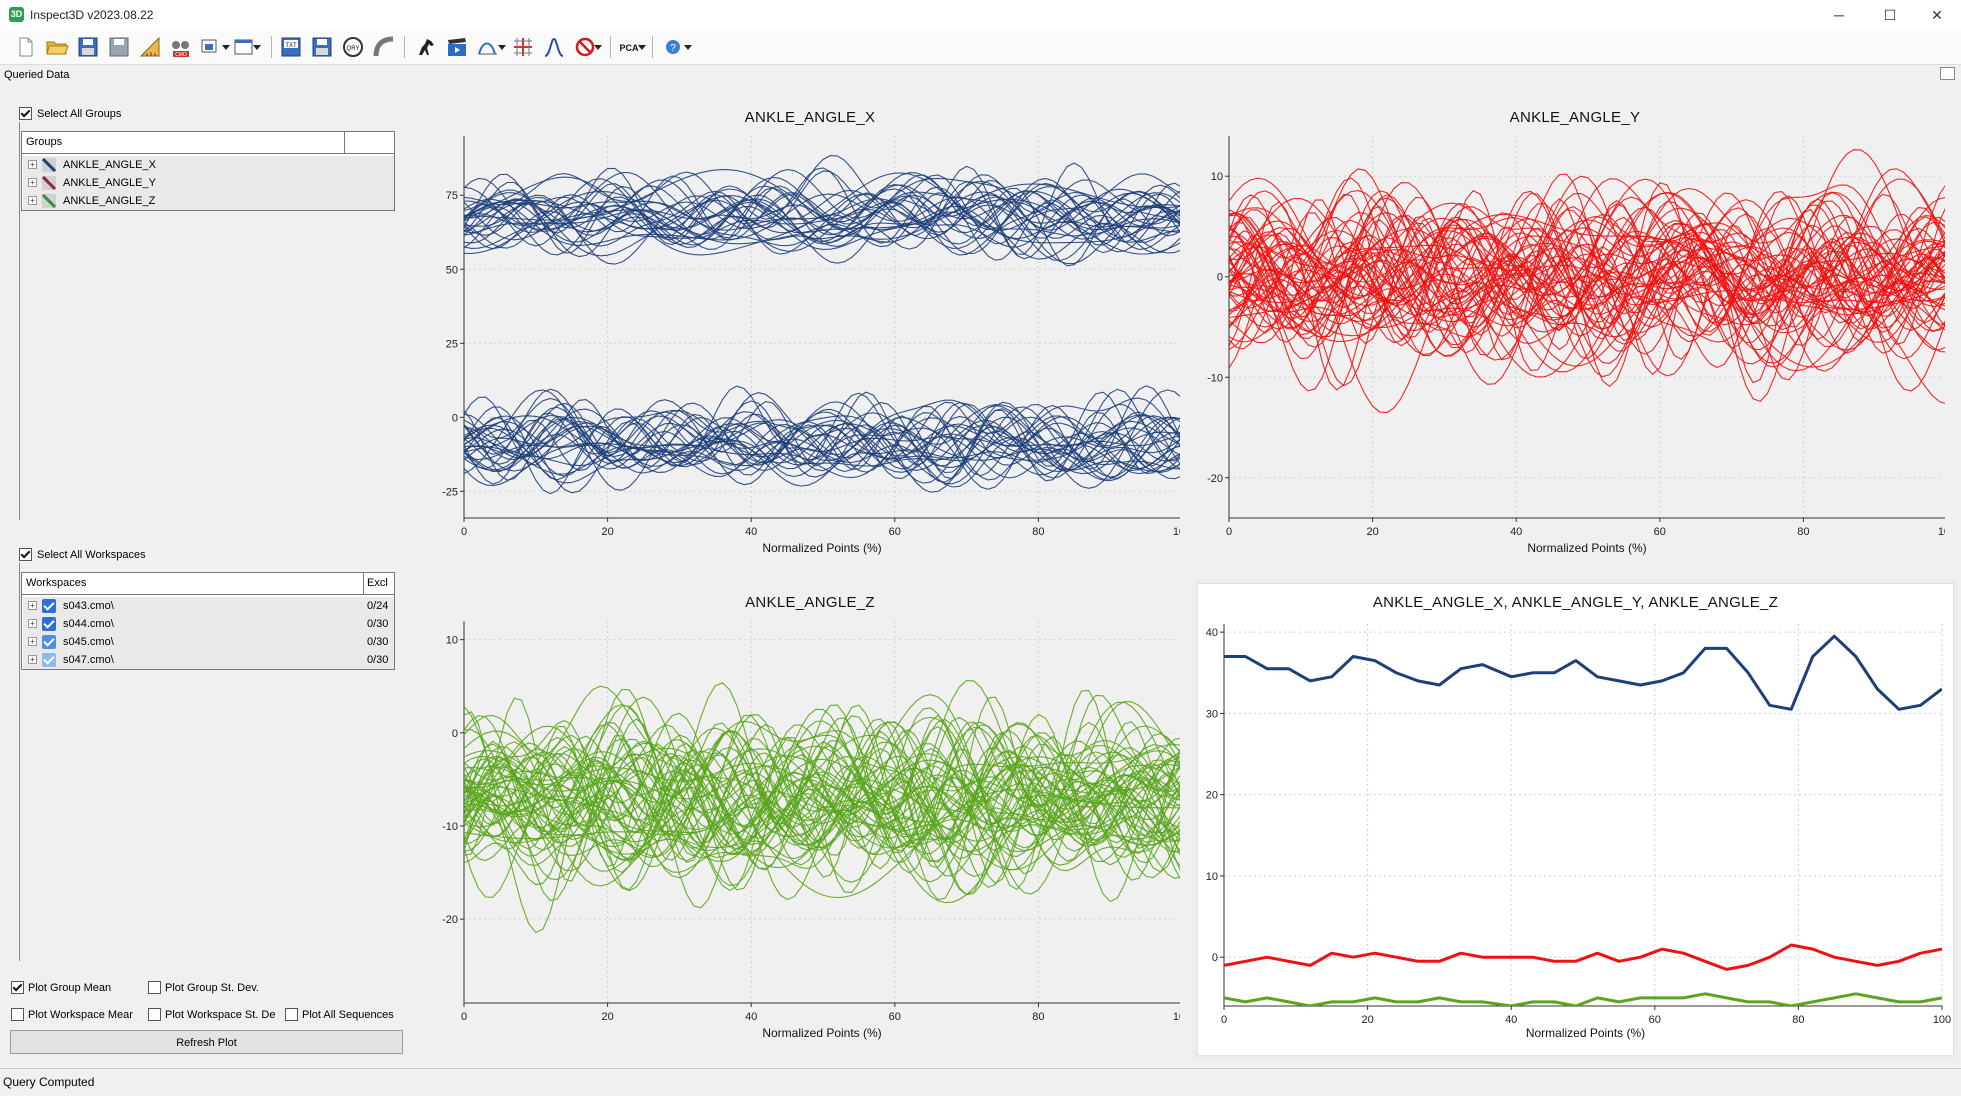  Describe the element at coordinates (17, 987) in the screenshot. I see `plot-group-mean-checkbox` at that location.